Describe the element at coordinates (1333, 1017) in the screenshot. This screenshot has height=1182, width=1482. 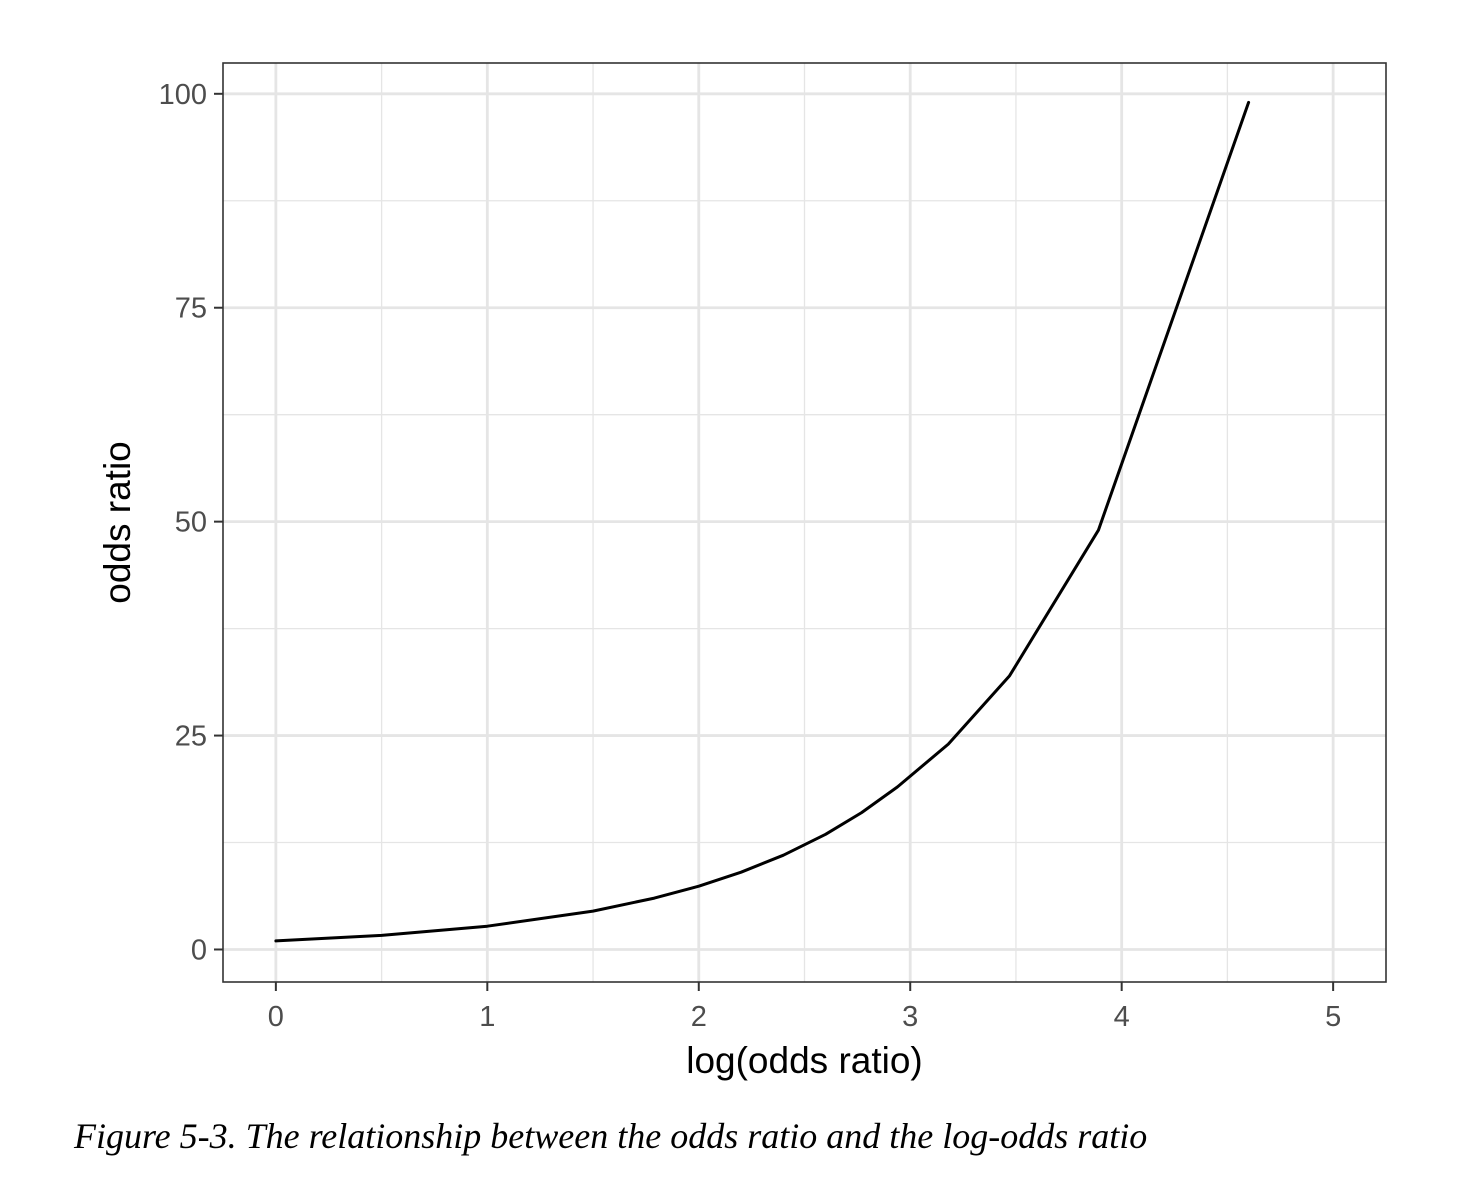
I see `x-tick-label: 5` at that location.